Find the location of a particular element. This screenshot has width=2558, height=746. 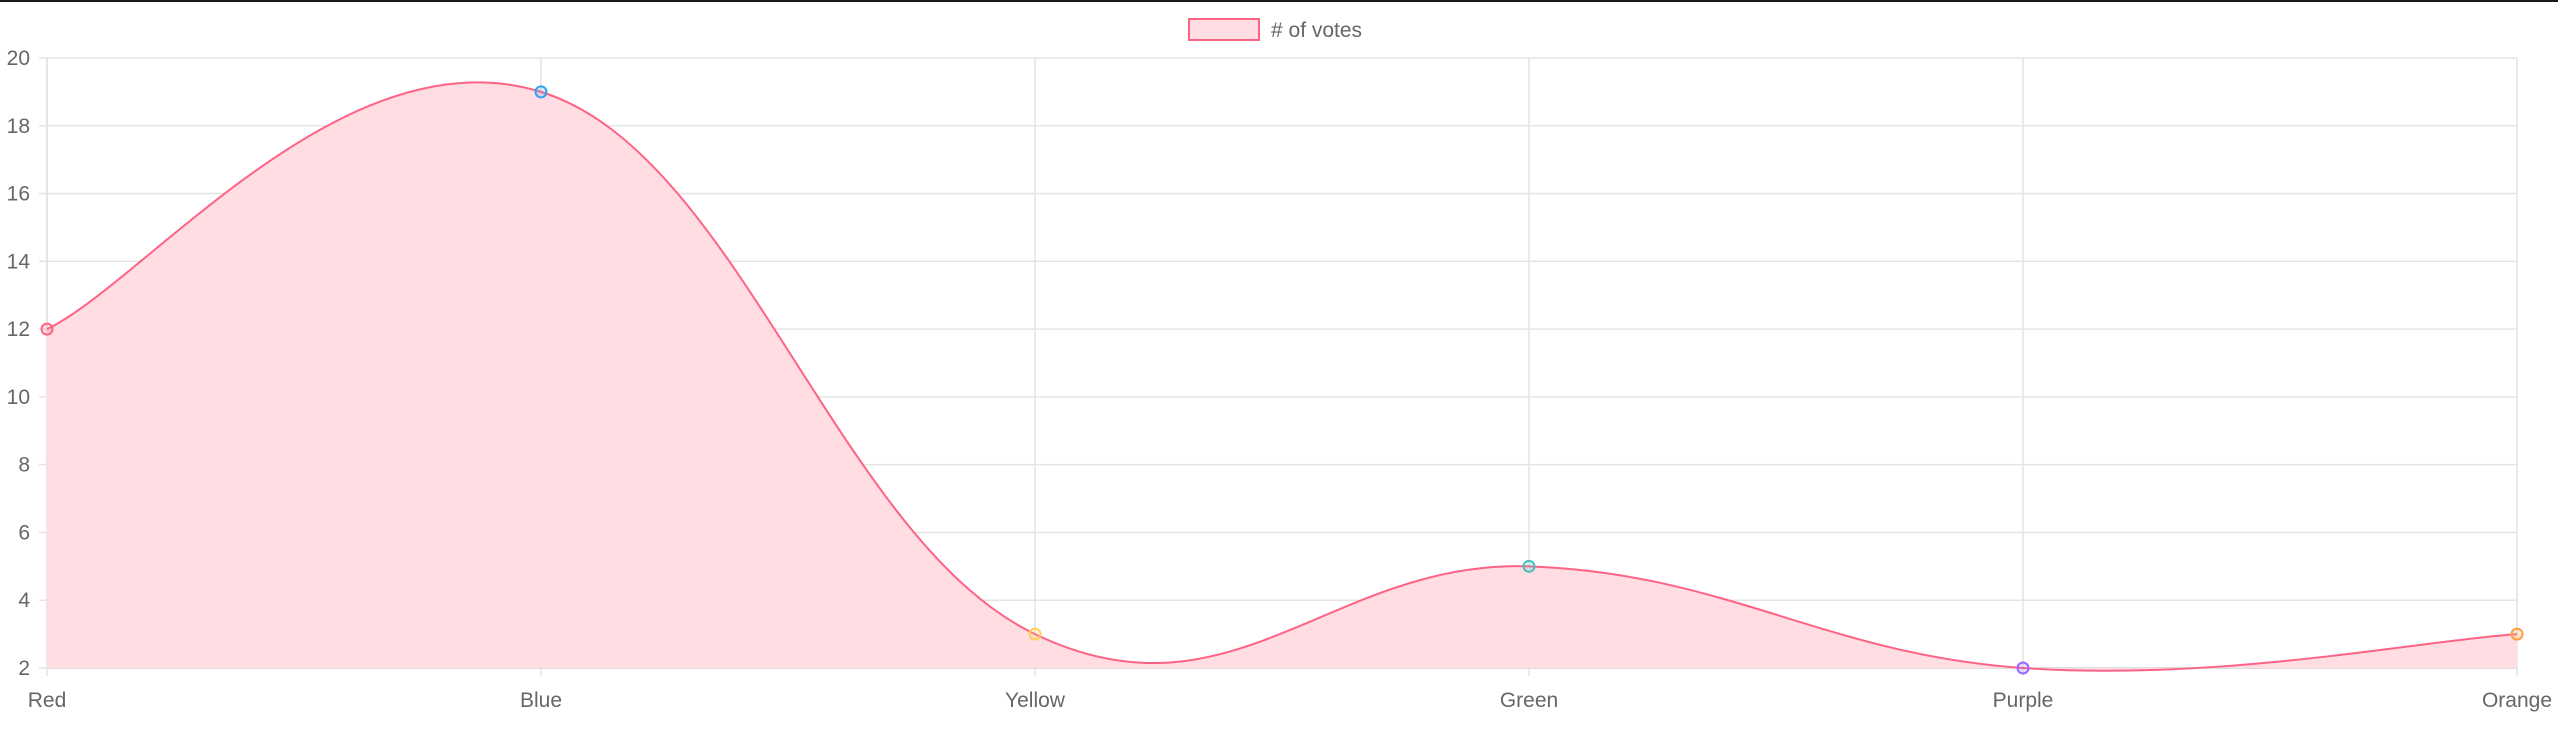

x-tick-label: Orange is located at coordinates (2517, 700).